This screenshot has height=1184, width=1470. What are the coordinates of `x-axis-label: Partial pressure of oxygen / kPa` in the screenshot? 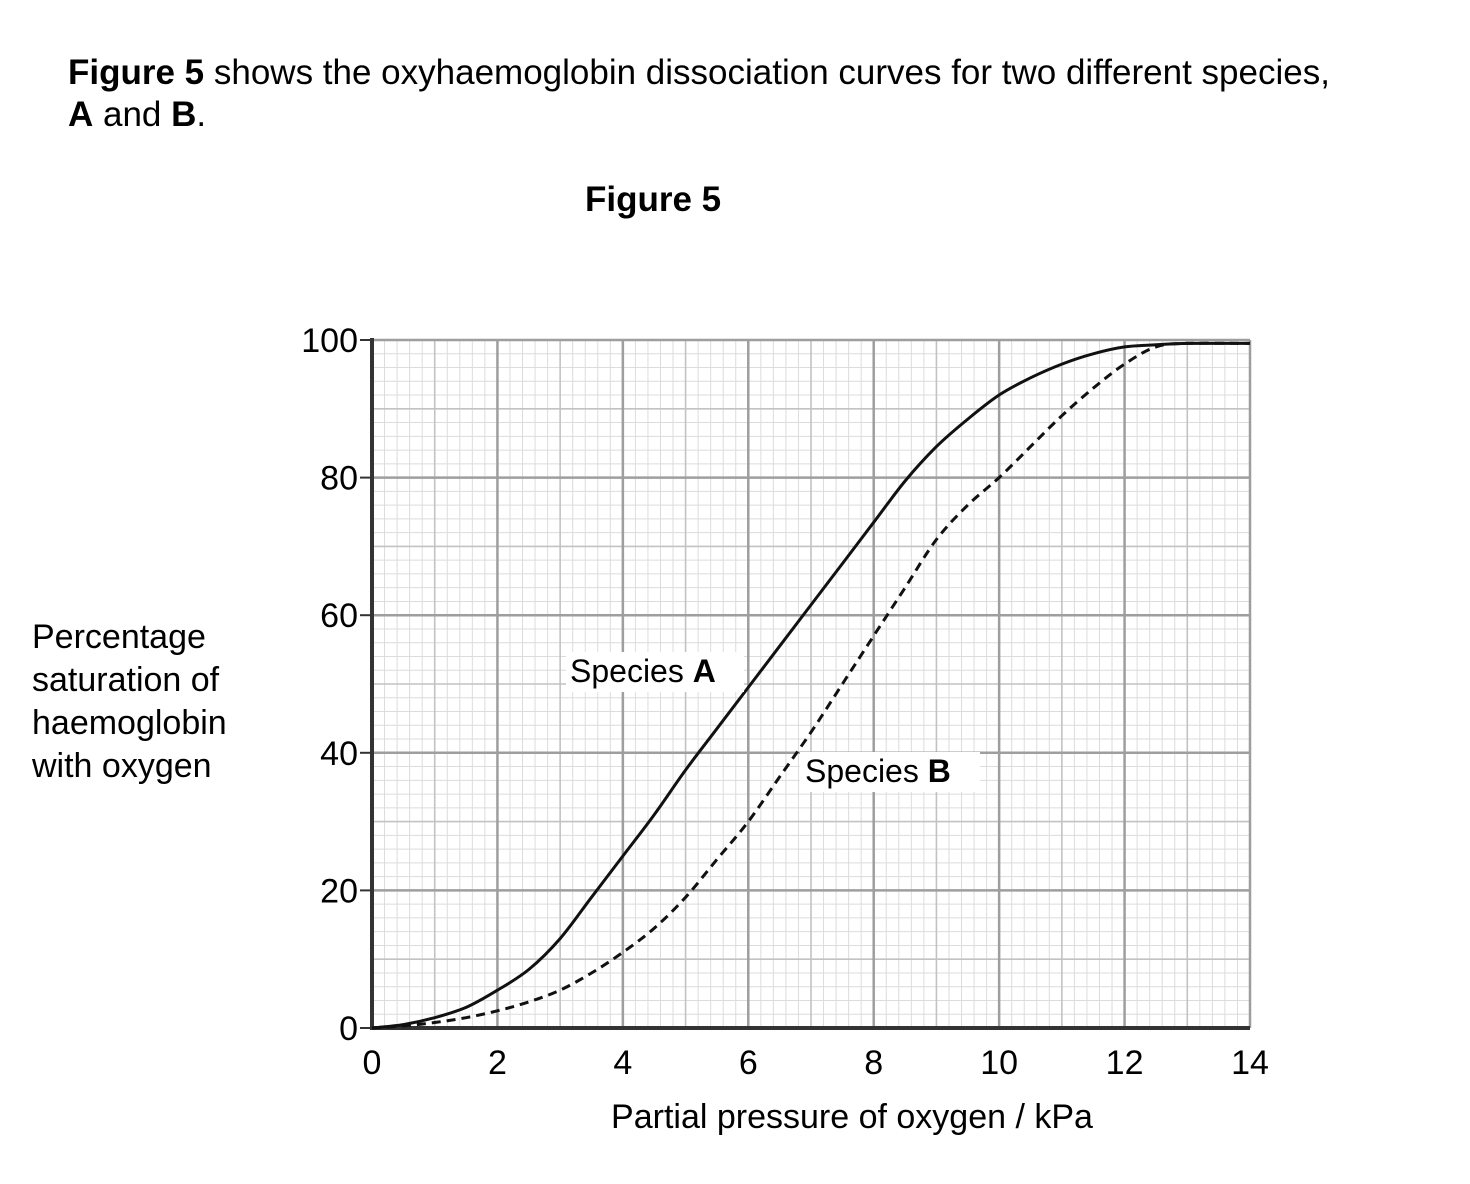 It's located at (852, 1117).